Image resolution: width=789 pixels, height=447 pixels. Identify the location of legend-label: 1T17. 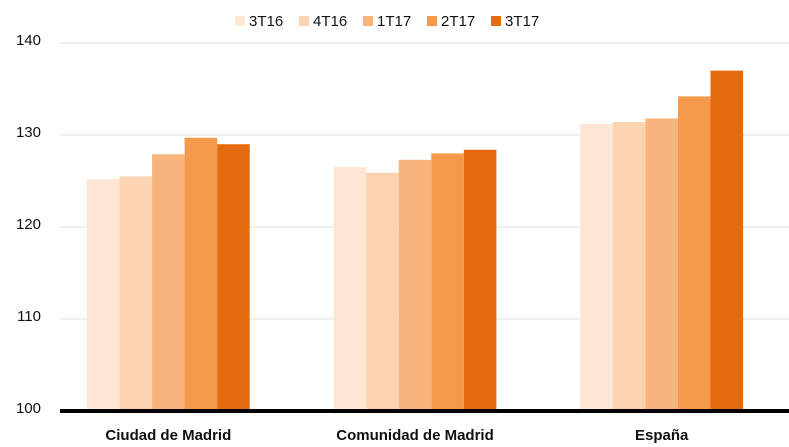
(394, 21).